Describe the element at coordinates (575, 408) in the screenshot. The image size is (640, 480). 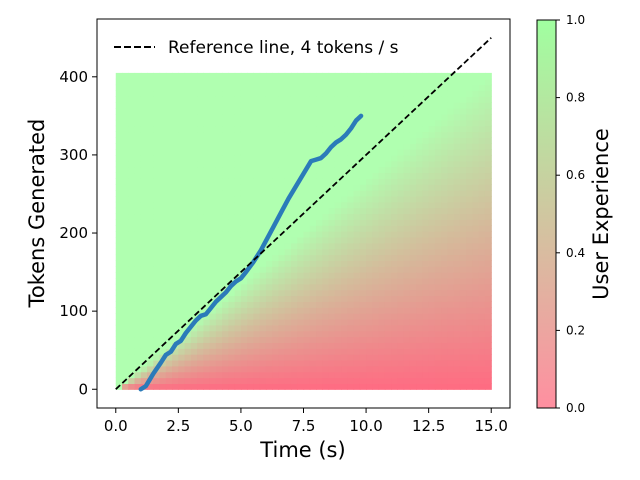
I see `colorbar-tick-label: 0.0` at that location.